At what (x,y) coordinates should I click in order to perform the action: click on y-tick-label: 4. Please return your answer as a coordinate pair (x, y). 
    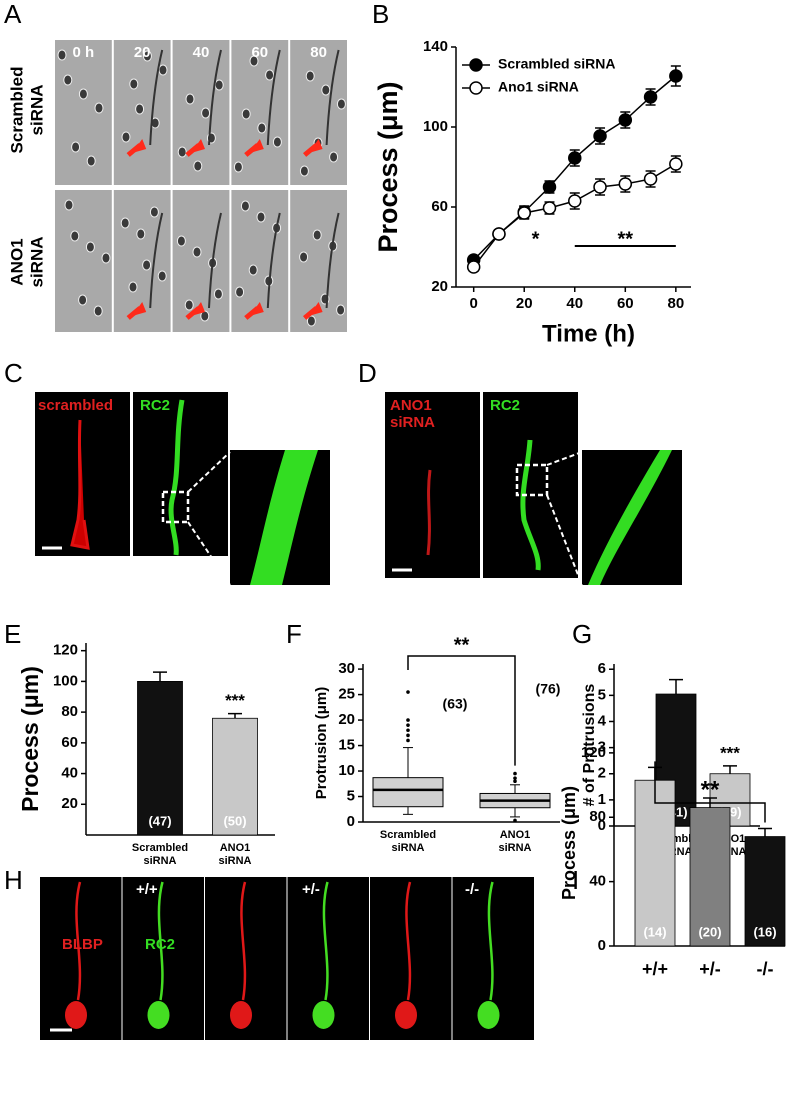
    Looking at the image, I should click on (602, 720).